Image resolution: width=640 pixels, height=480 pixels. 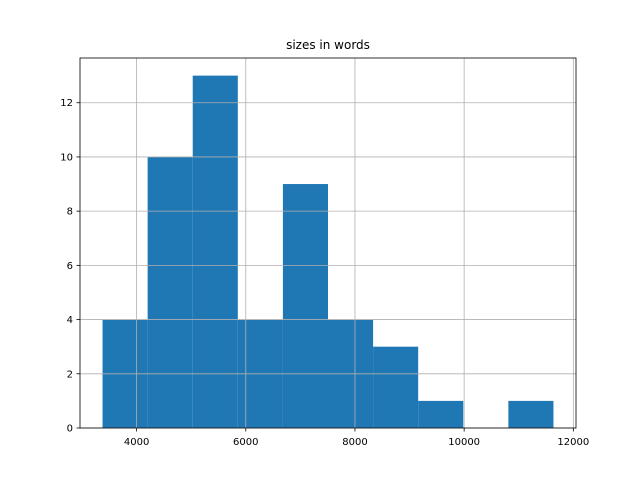 What do you see at coordinates (70, 212) in the screenshot?
I see `y-tick-label: 8` at bounding box center [70, 212].